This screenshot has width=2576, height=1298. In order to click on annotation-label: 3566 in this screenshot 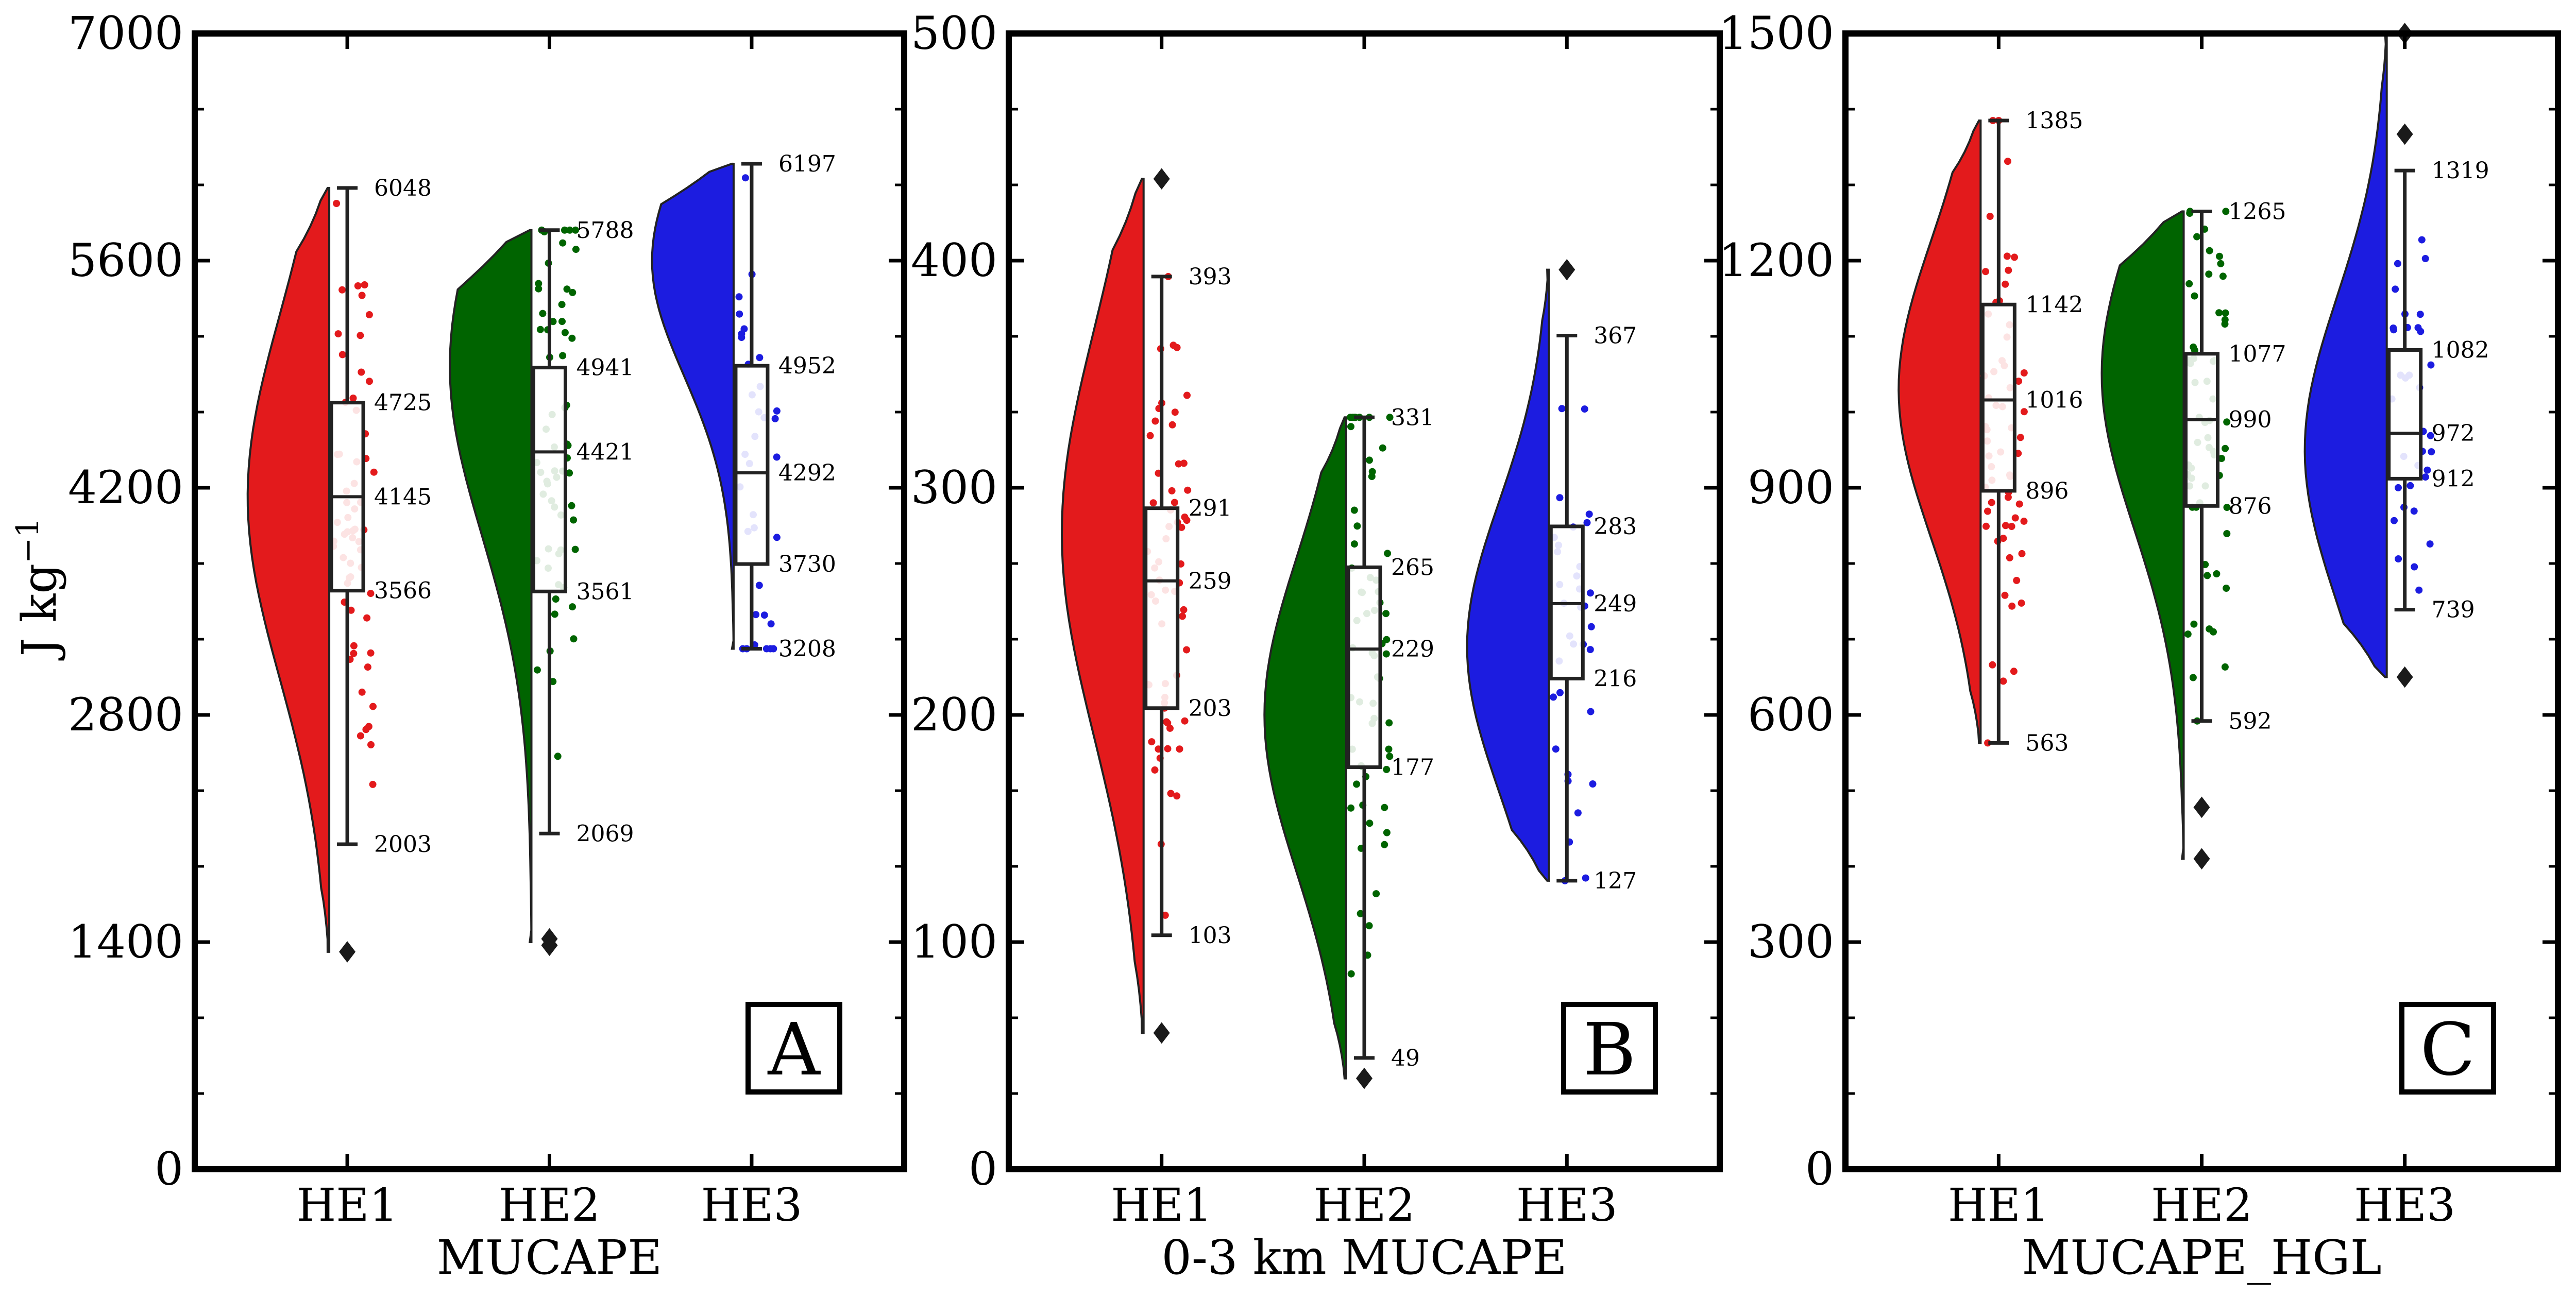, I will do `click(403, 591)`.